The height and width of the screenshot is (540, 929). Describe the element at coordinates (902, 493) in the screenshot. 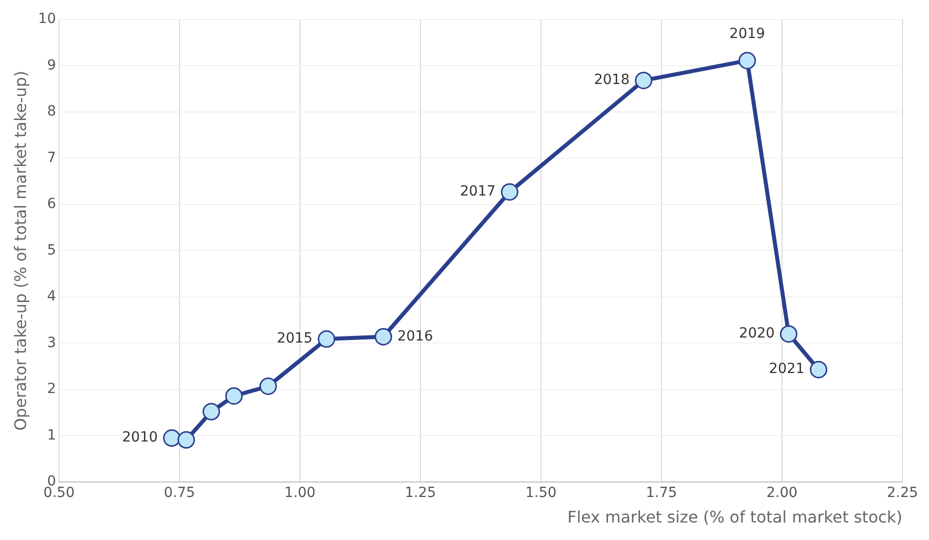

I see `x-tick-label: 2.25` at that location.